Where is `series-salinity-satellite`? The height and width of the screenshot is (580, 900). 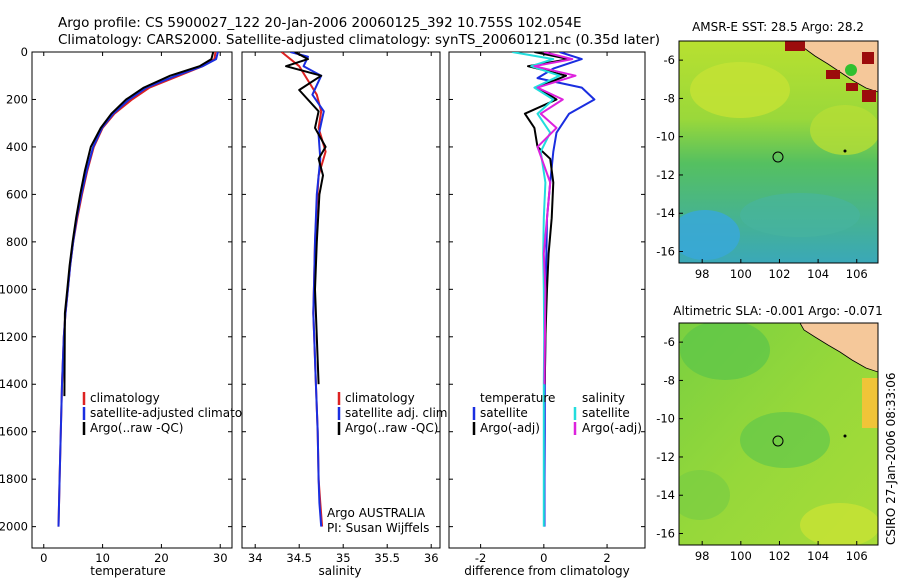
series-salinity-satellite is located at coordinates (536, 289).